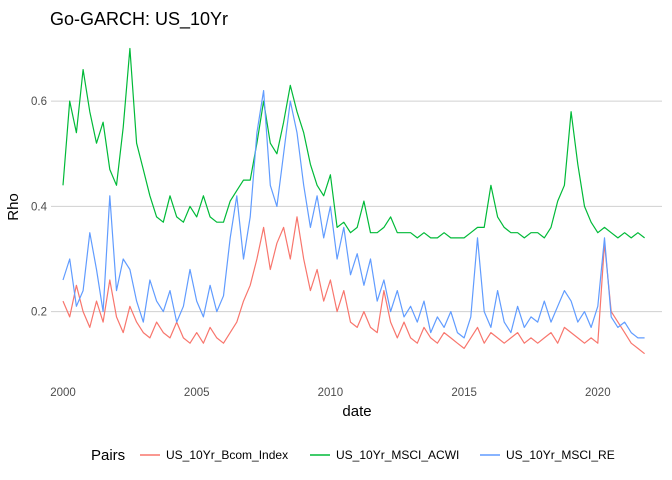  I want to click on y-tick-label: 0.6, so click(39, 102).